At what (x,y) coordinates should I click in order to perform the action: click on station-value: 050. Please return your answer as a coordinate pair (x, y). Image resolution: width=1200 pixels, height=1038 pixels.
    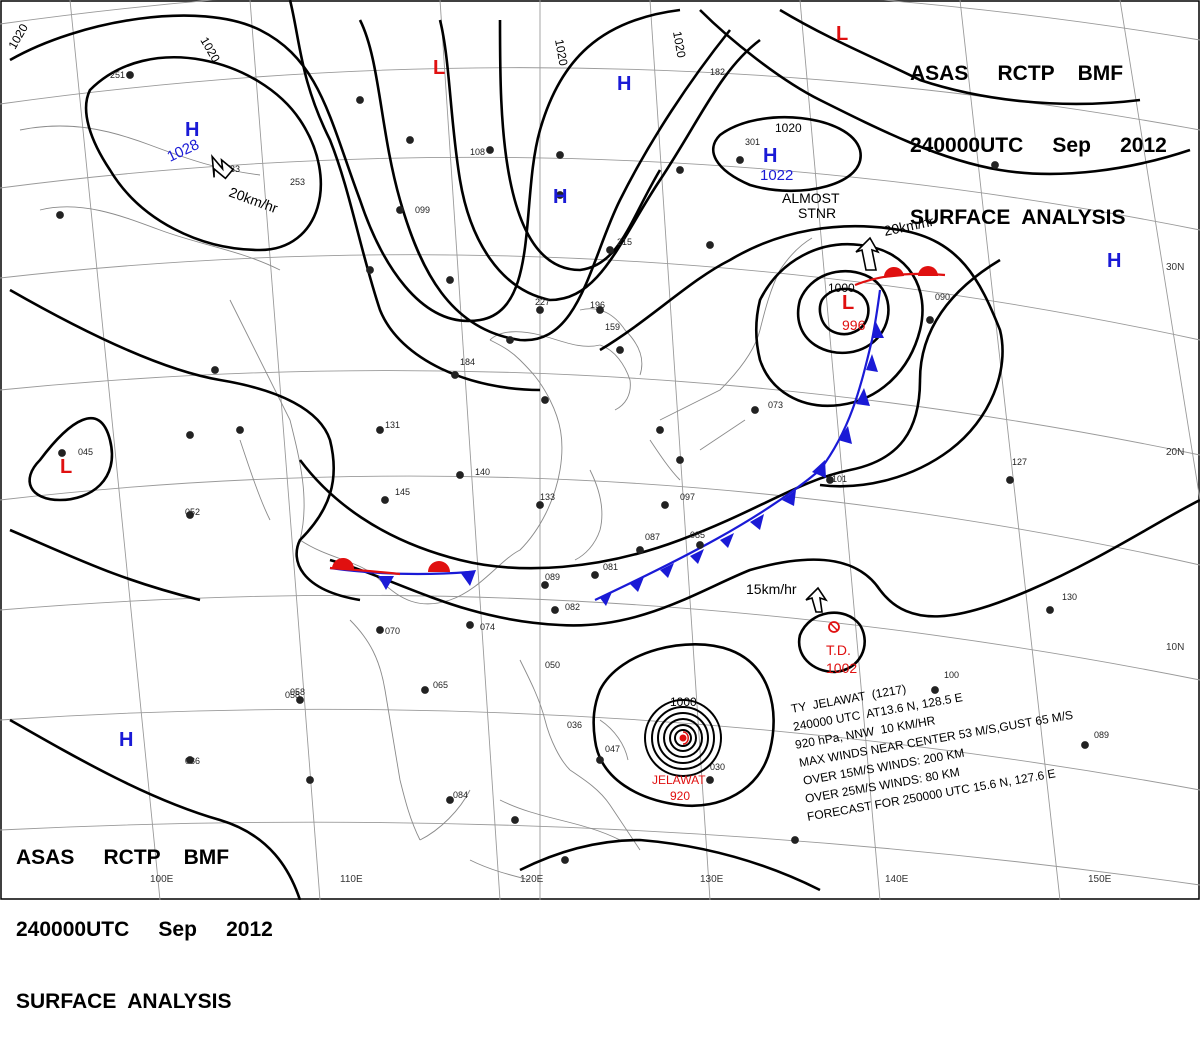
    Looking at the image, I should click on (552, 665).